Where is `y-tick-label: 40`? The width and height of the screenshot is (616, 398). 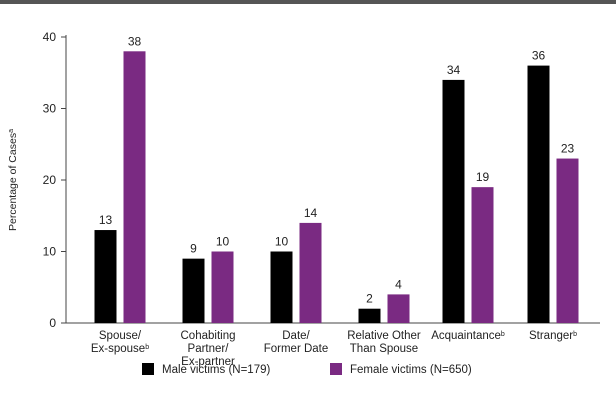 y-tick-label: 40 is located at coordinates (50, 37).